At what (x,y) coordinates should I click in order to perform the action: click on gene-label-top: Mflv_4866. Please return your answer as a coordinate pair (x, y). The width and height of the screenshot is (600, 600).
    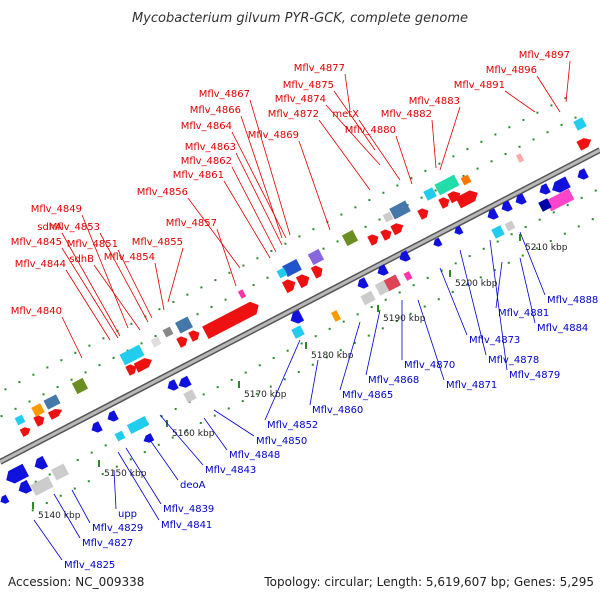
    Looking at the image, I should click on (215, 110).